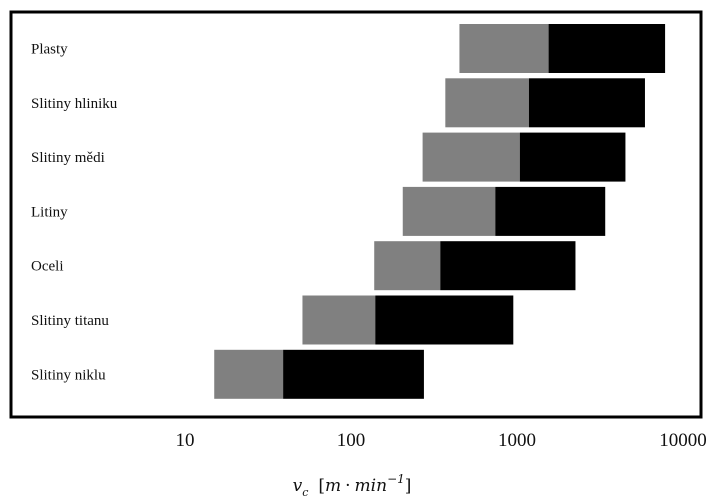  I want to click on bar-upper-slitiny-medi, so click(572, 157).